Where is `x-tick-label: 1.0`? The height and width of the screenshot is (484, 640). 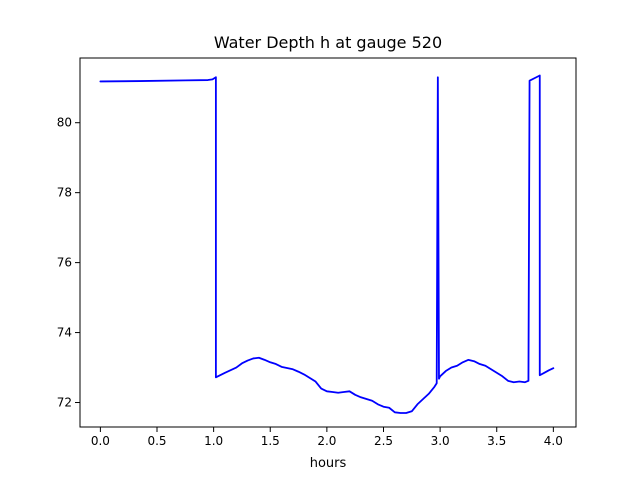 x-tick-label: 1.0 is located at coordinates (213, 441).